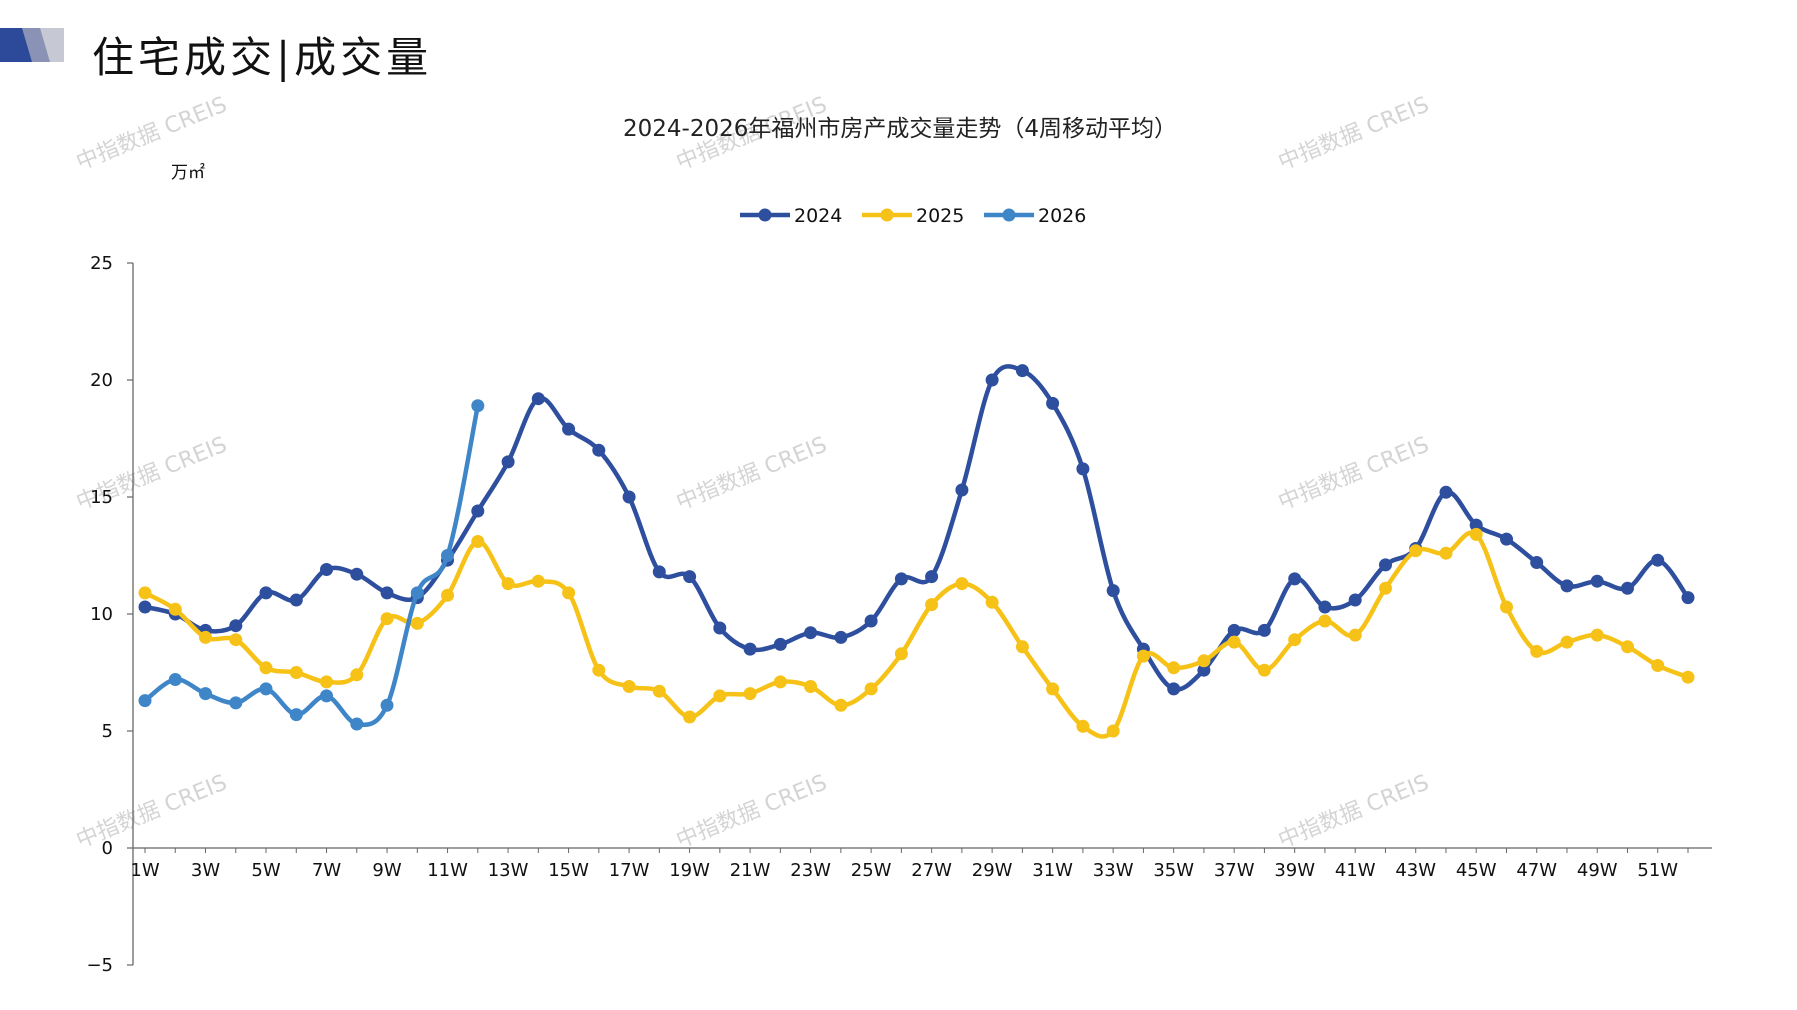 The height and width of the screenshot is (1010, 1797). I want to click on legend-label: 2026, so click(1062, 216).